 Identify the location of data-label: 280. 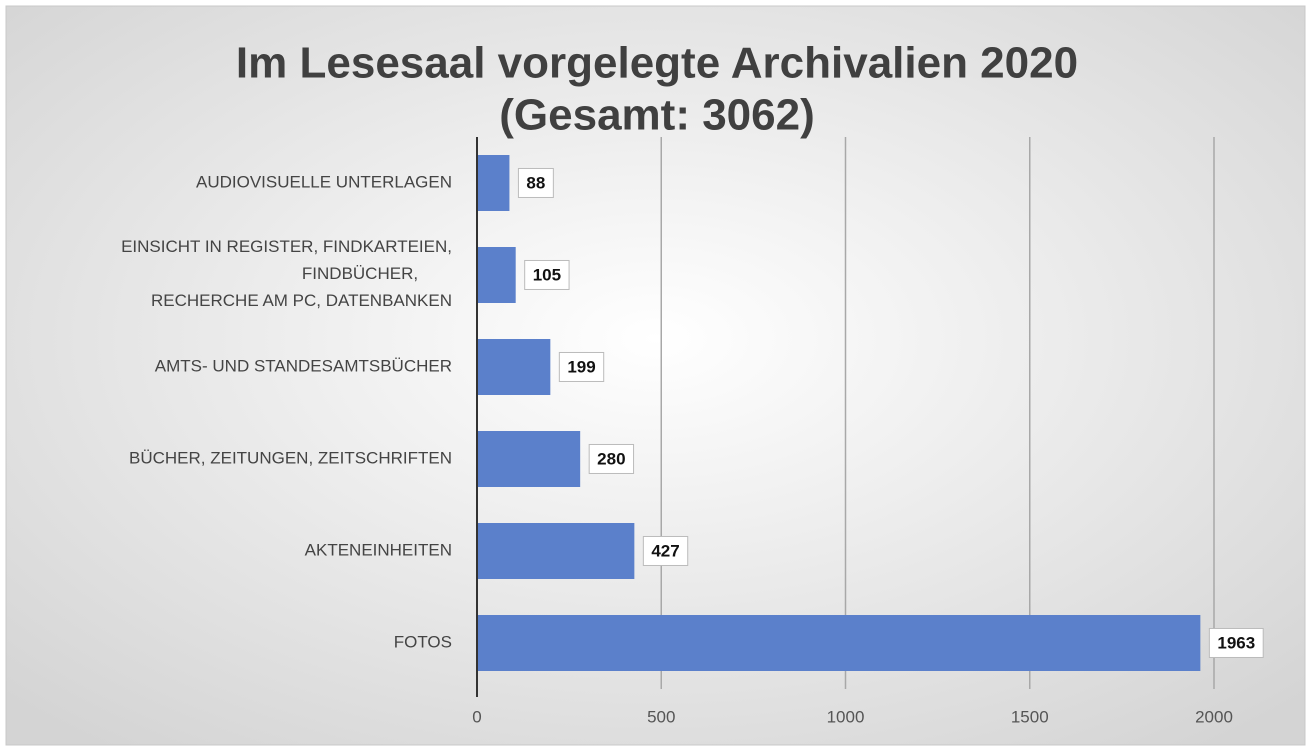
(611, 458).